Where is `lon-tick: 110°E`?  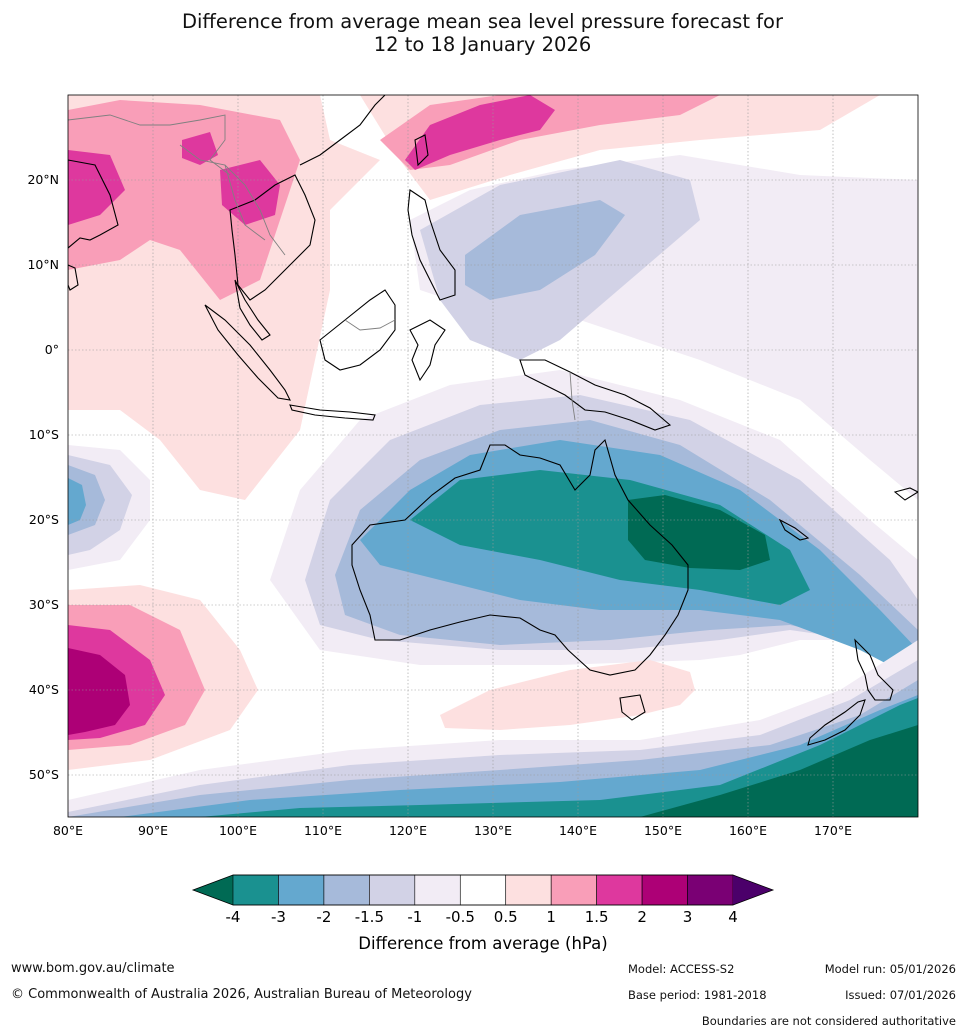 lon-tick: 110°E is located at coordinates (323, 830).